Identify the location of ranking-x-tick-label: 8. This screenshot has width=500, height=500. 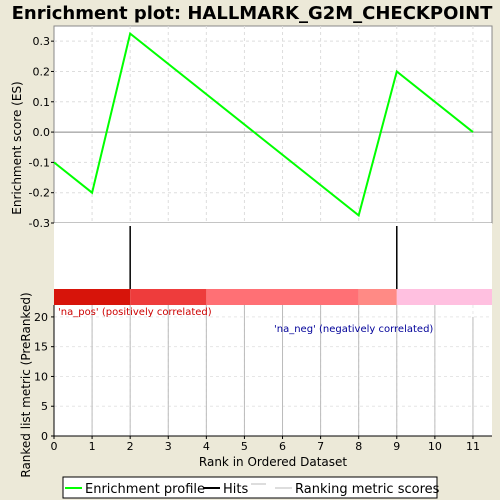
(358, 446).